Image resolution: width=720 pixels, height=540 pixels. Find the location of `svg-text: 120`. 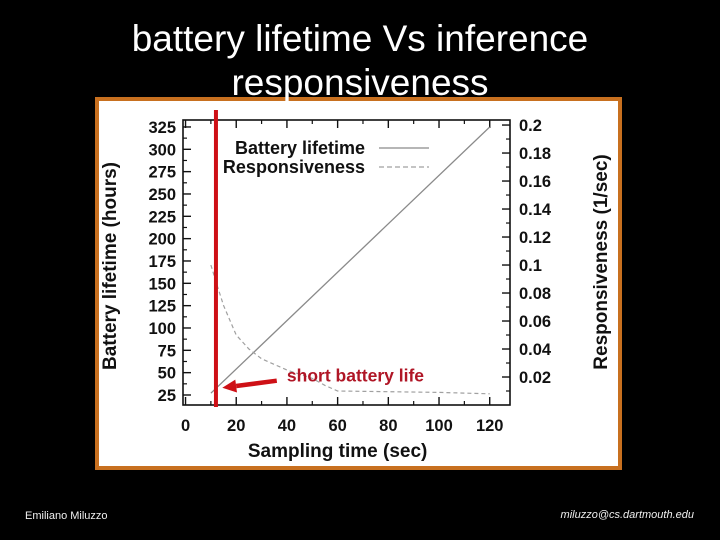

svg-text: 120 is located at coordinates (490, 426).